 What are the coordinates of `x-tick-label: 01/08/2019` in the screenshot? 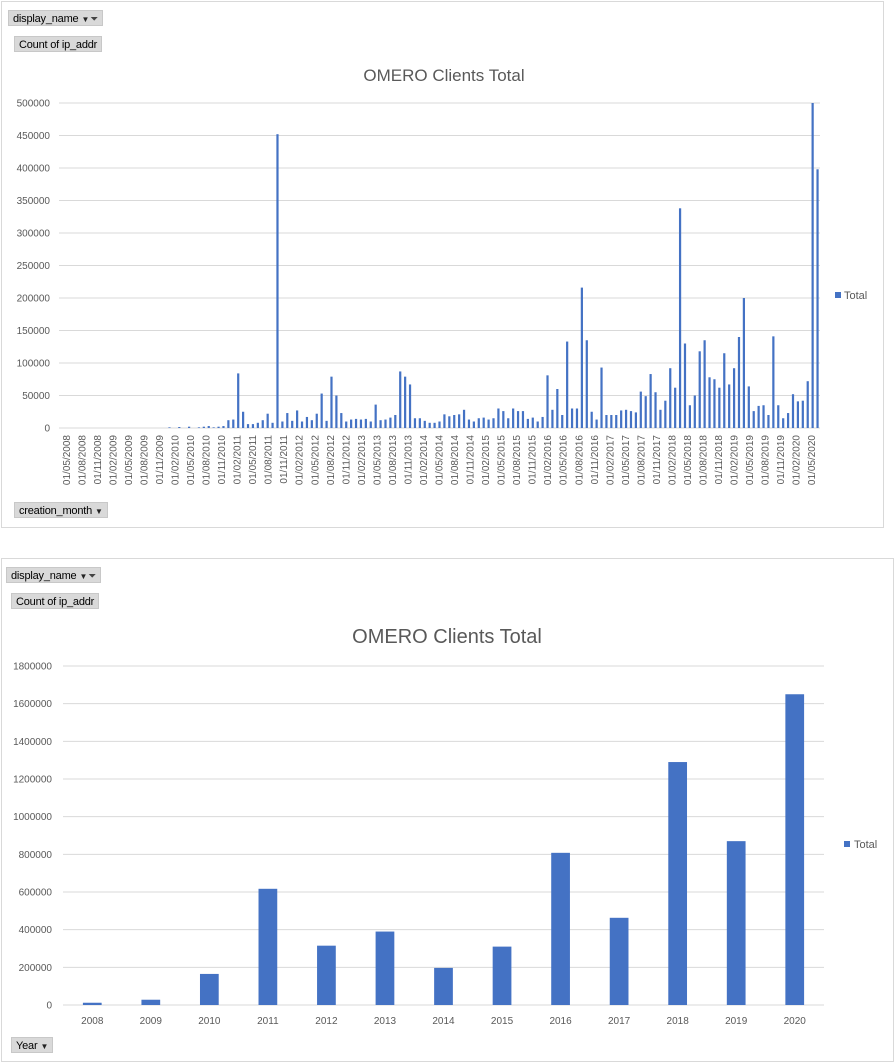 It's located at (766, 460).